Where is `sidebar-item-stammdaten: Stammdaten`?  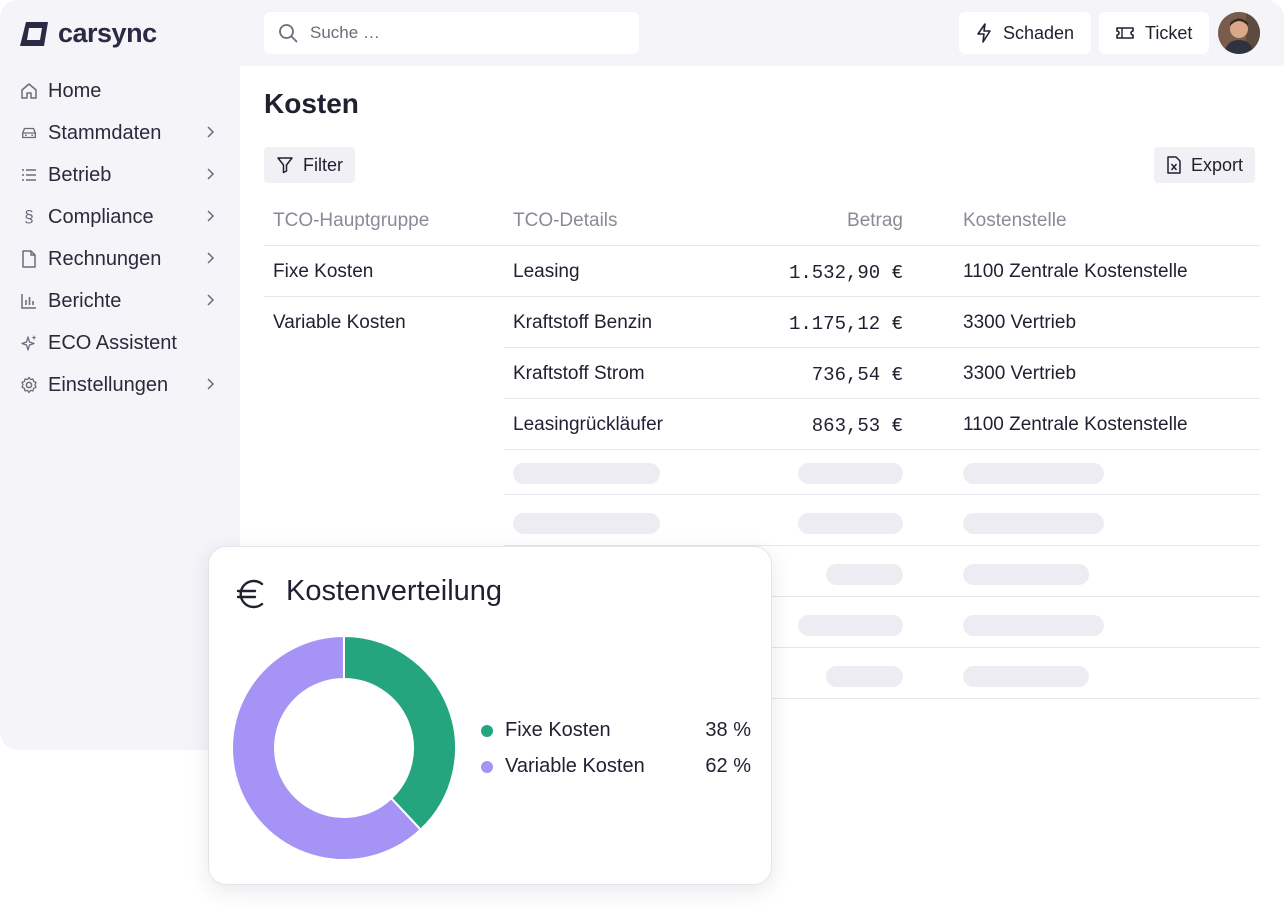 sidebar-item-stammdaten: Stammdaten is located at coordinates (120, 133).